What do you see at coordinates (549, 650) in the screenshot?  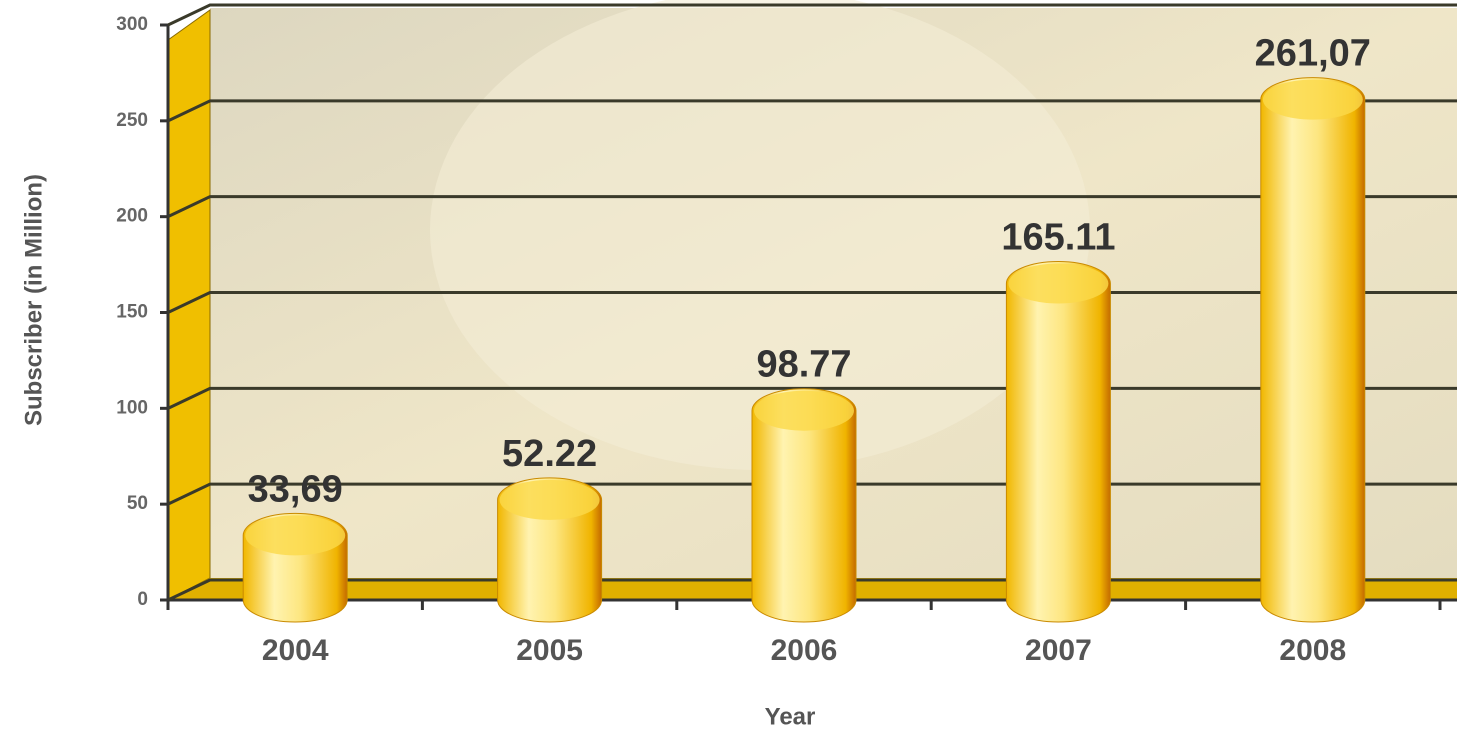 I see `x-tick-label: 2005` at bounding box center [549, 650].